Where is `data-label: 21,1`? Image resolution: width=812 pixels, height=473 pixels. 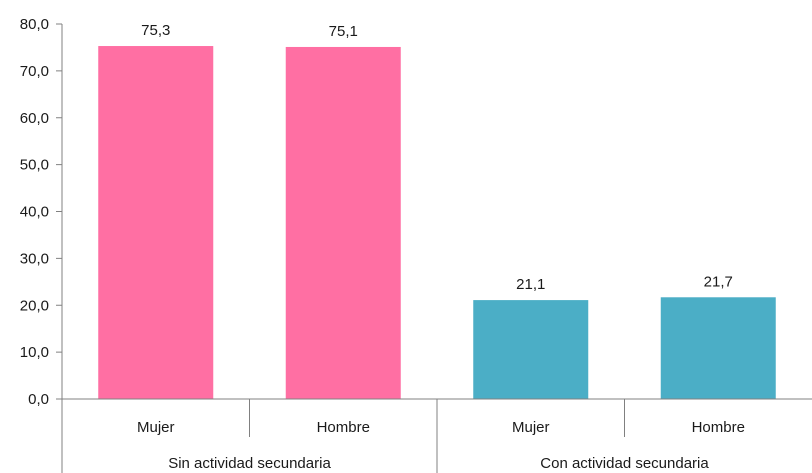
data-label: 21,1 is located at coordinates (530, 284).